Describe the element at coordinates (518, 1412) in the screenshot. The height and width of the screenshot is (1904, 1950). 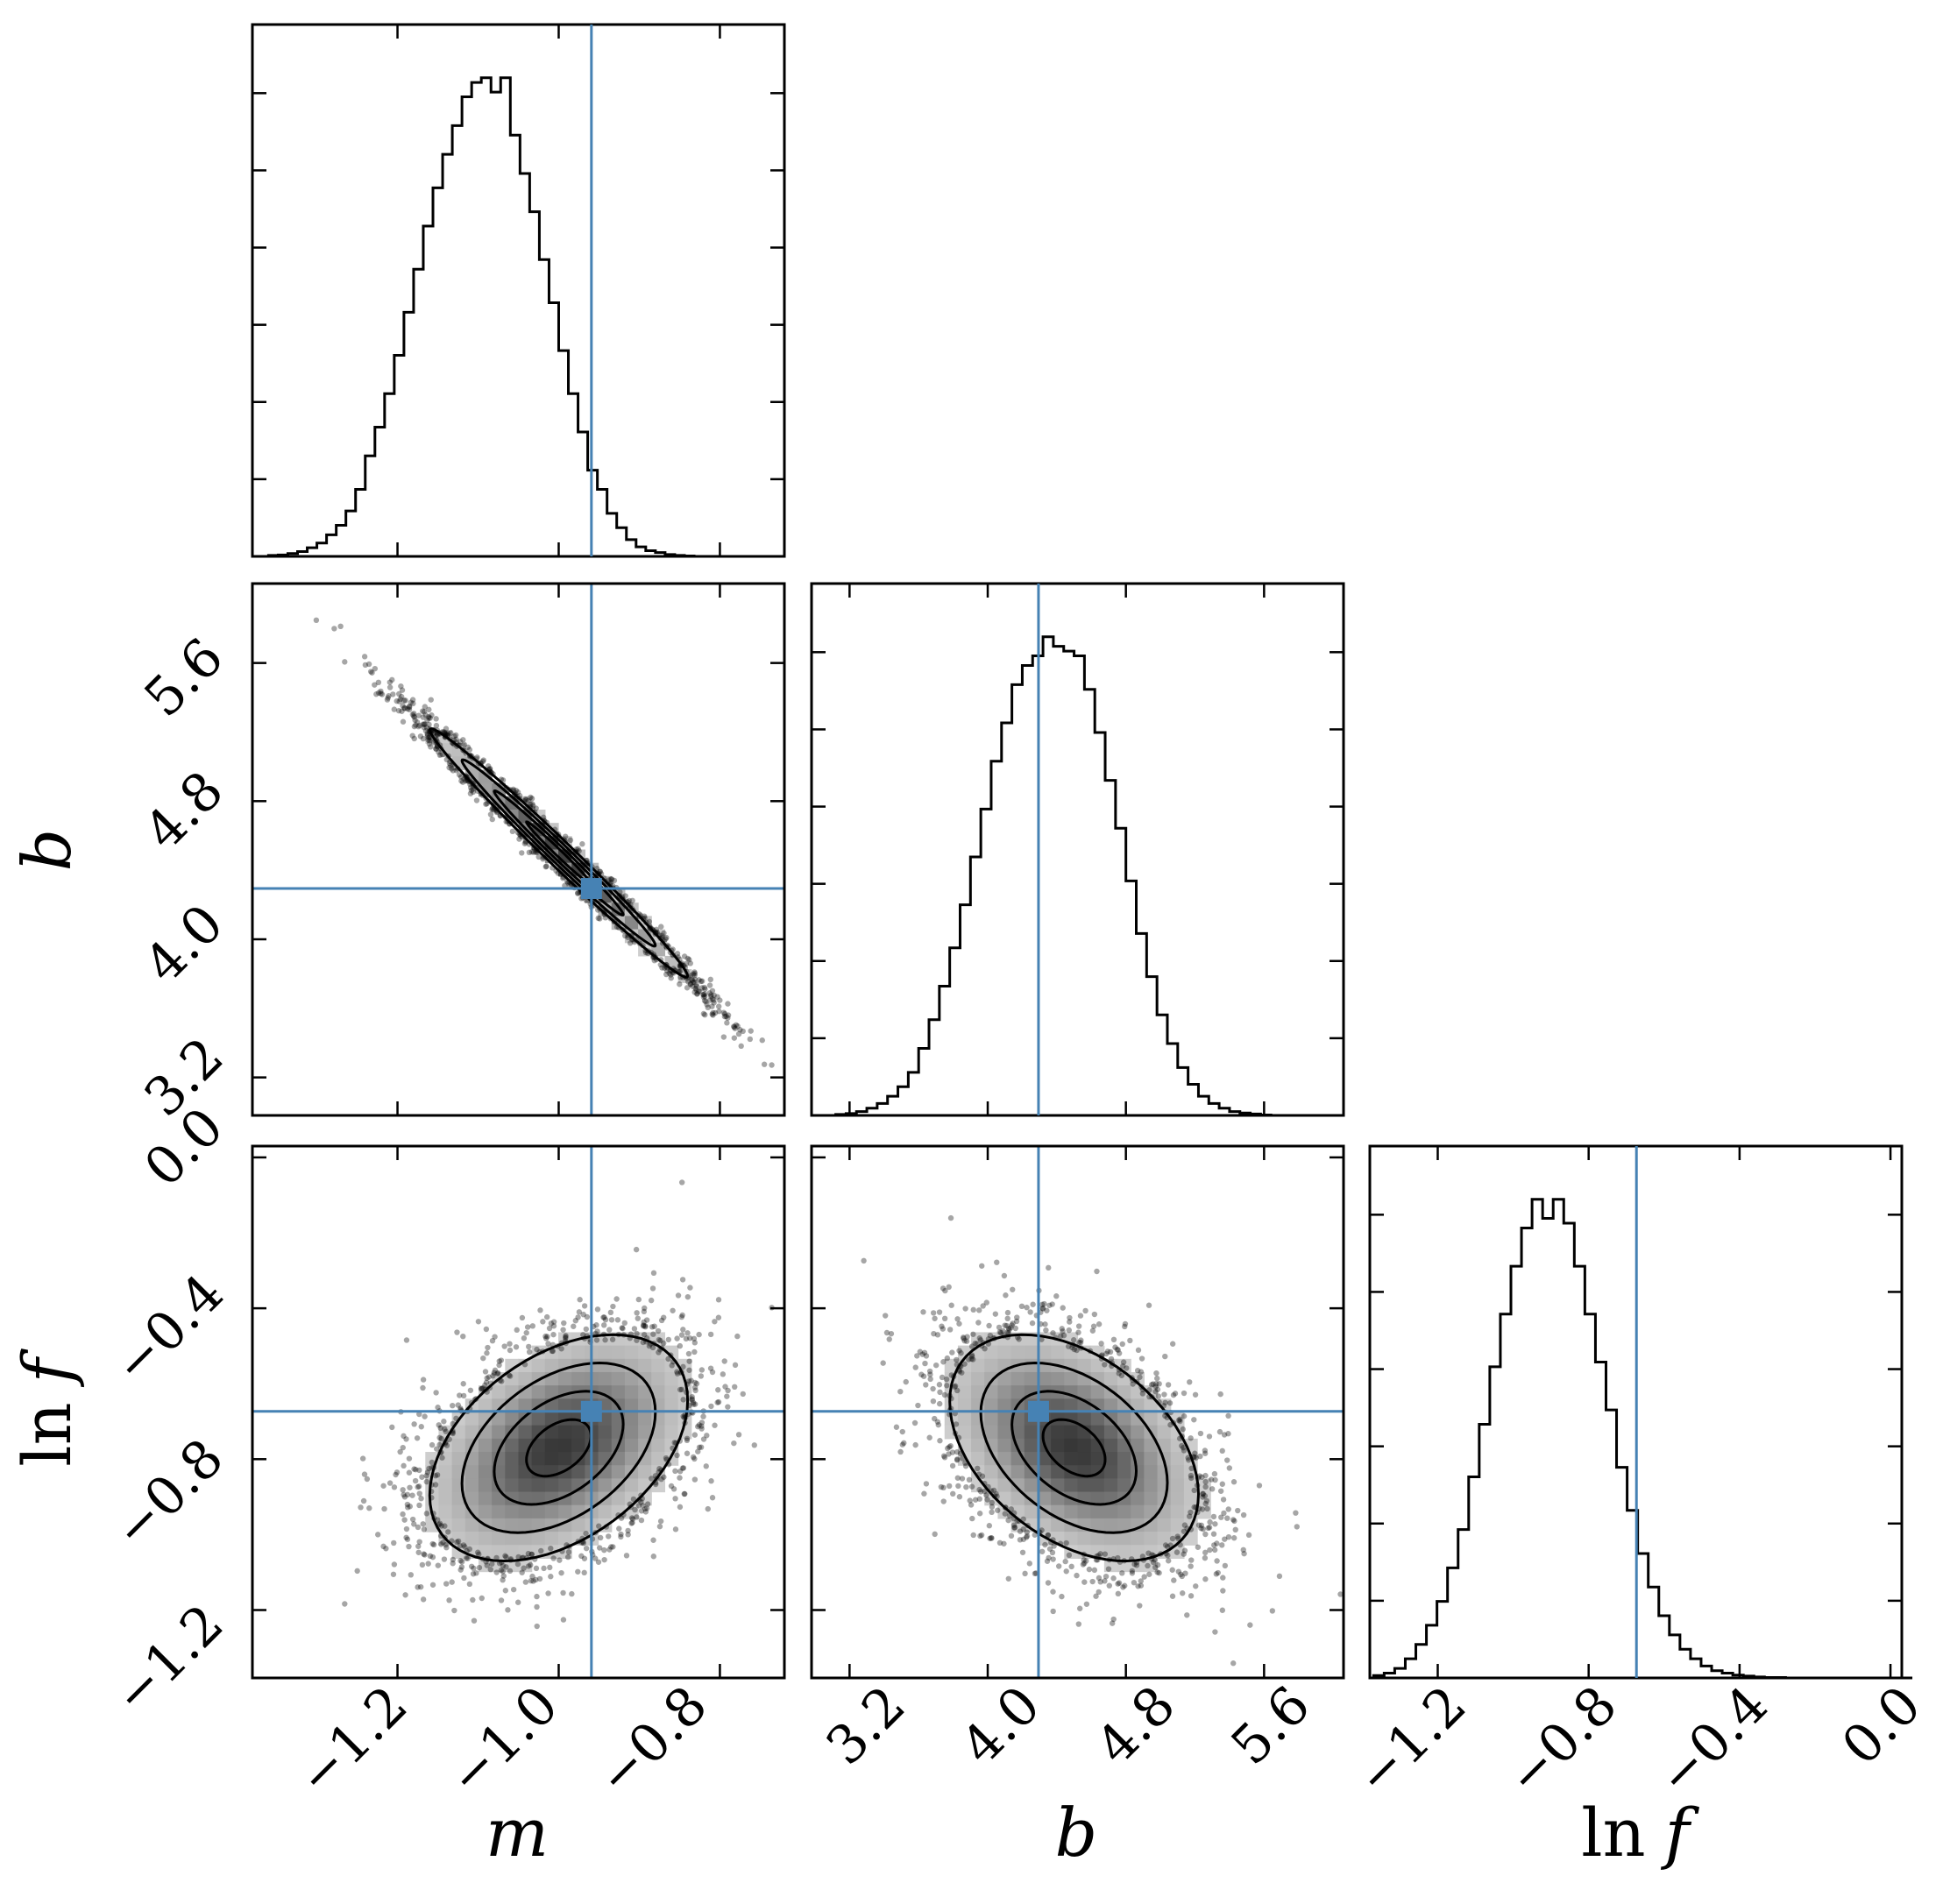
I see `panel-frame` at that location.